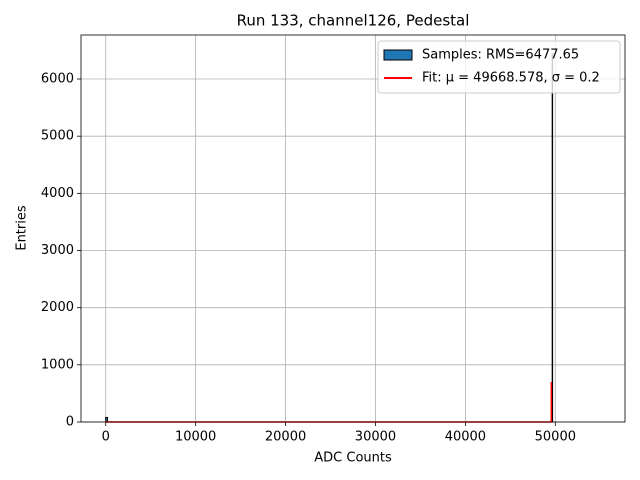 The width and height of the screenshot is (640, 480). What do you see at coordinates (353, 458) in the screenshot?
I see `x-axis-label: ADC Counts` at bounding box center [353, 458].